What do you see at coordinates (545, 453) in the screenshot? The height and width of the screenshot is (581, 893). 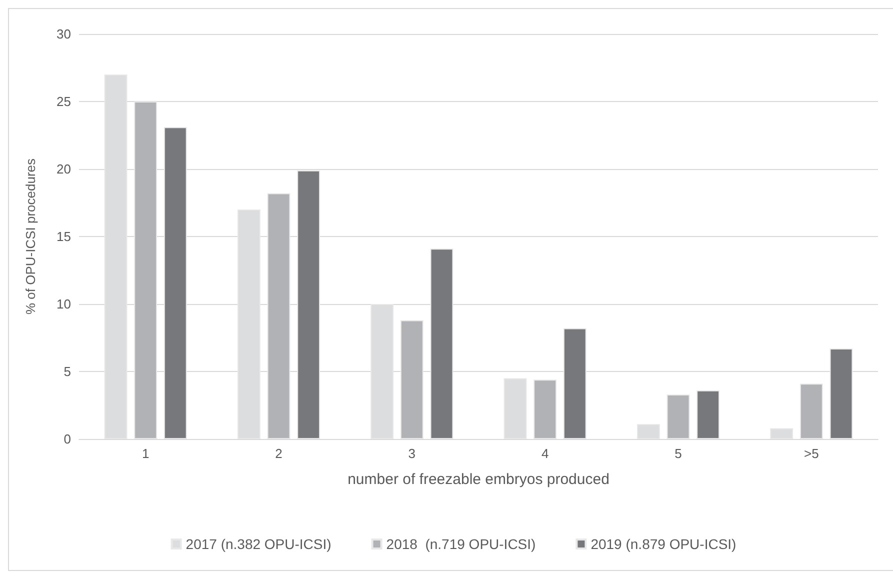 I see `x-tick-label: 4` at bounding box center [545, 453].